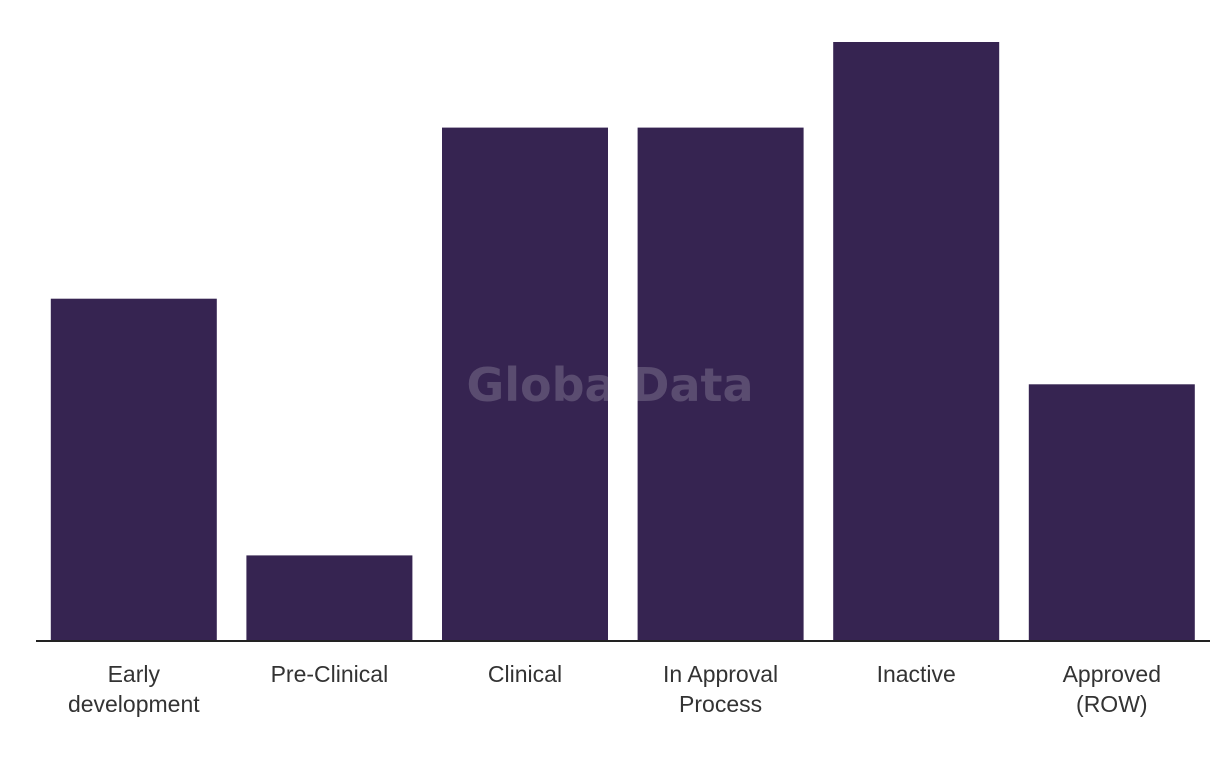 The width and height of the screenshot is (1220, 766). What do you see at coordinates (1112, 674) in the screenshot?
I see `x-tick-label-line: Approved` at bounding box center [1112, 674].